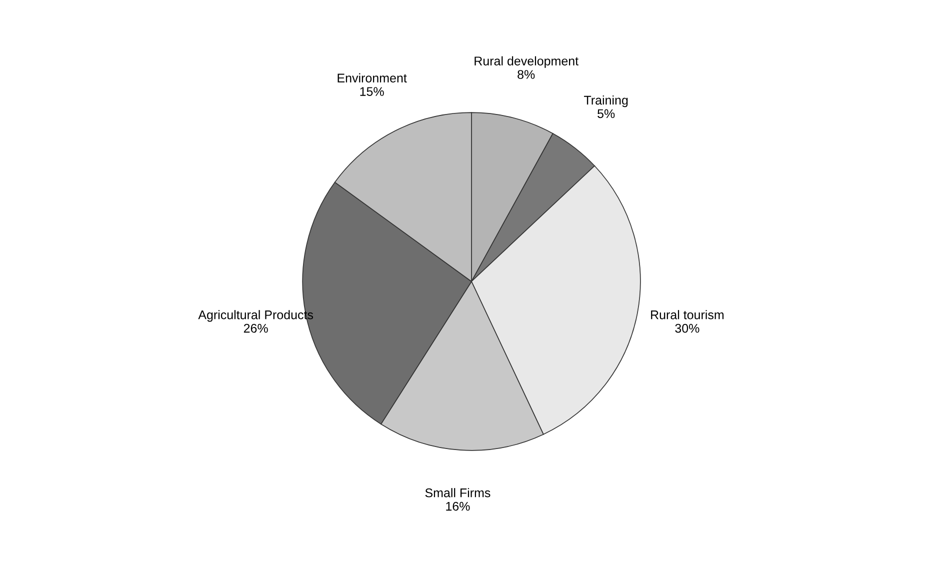 The image size is (943, 563). What do you see at coordinates (606, 113) in the screenshot?
I see `data-label: 5%` at bounding box center [606, 113].